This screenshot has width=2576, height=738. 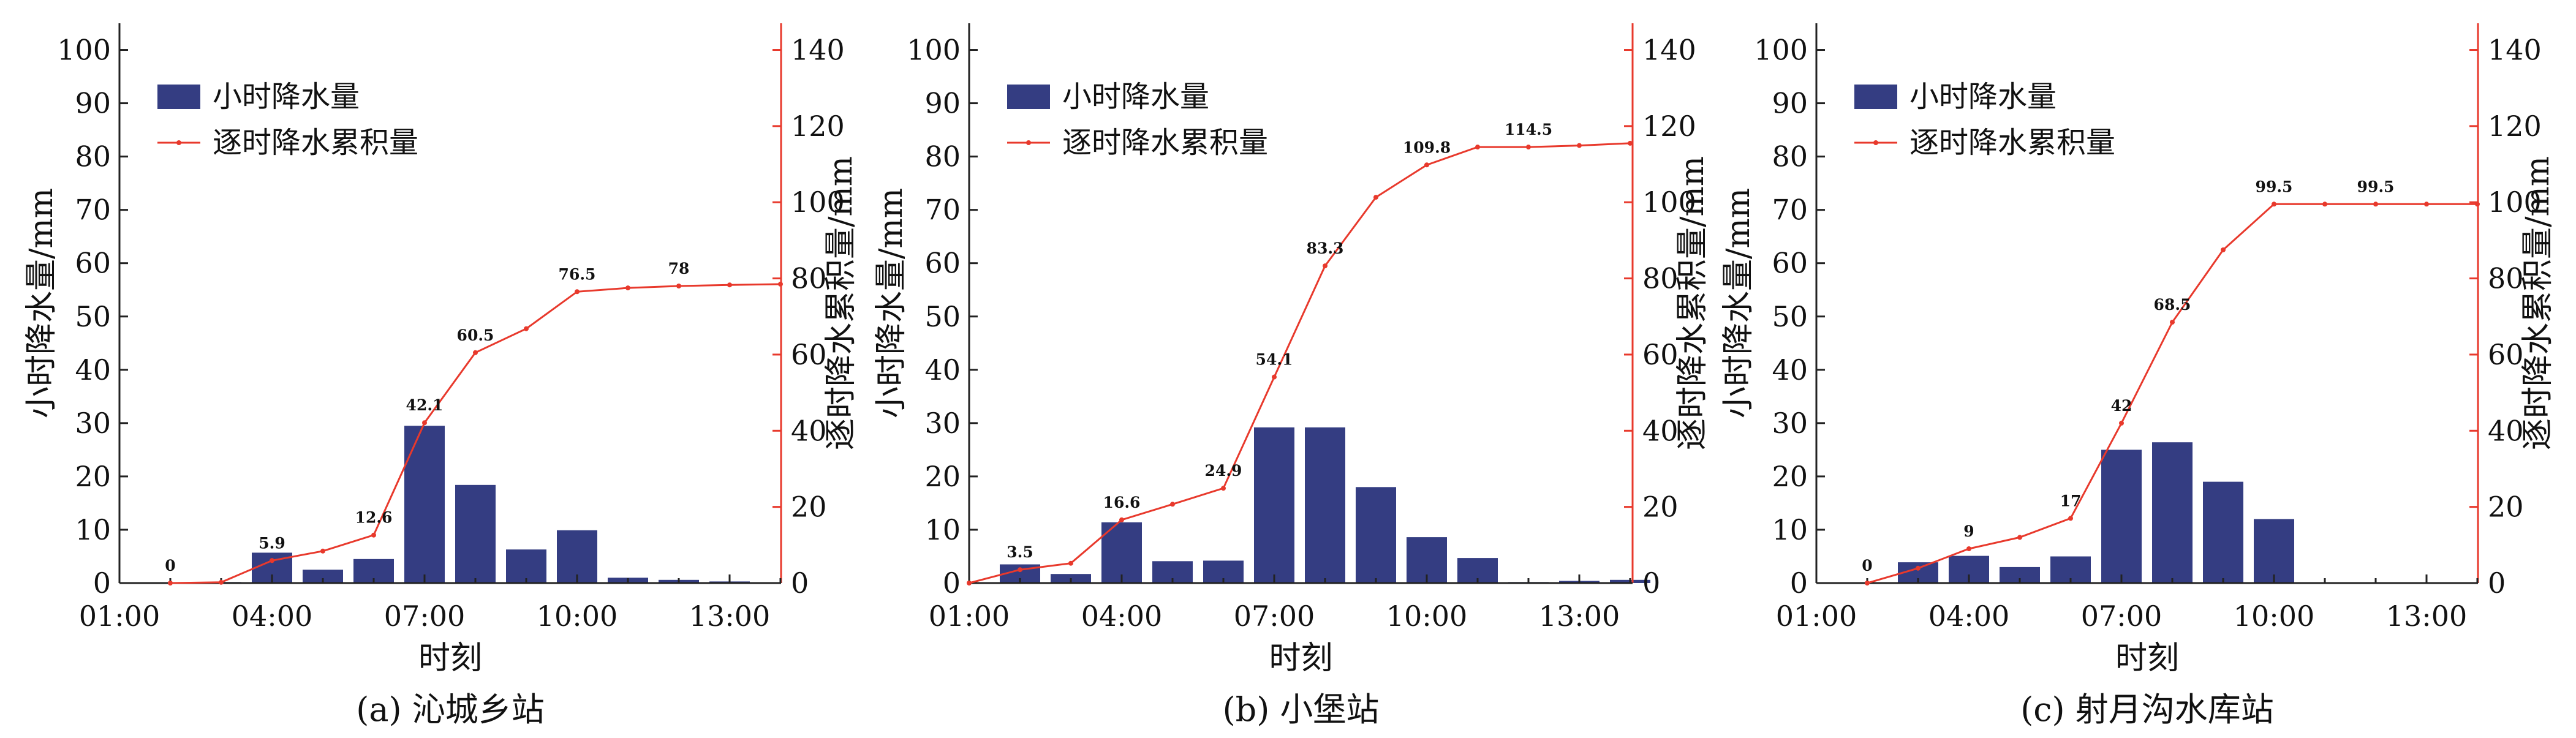 What do you see at coordinates (425, 616) in the screenshot?
I see `panel-0-x-tick-label-2: 07:00` at bounding box center [425, 616].